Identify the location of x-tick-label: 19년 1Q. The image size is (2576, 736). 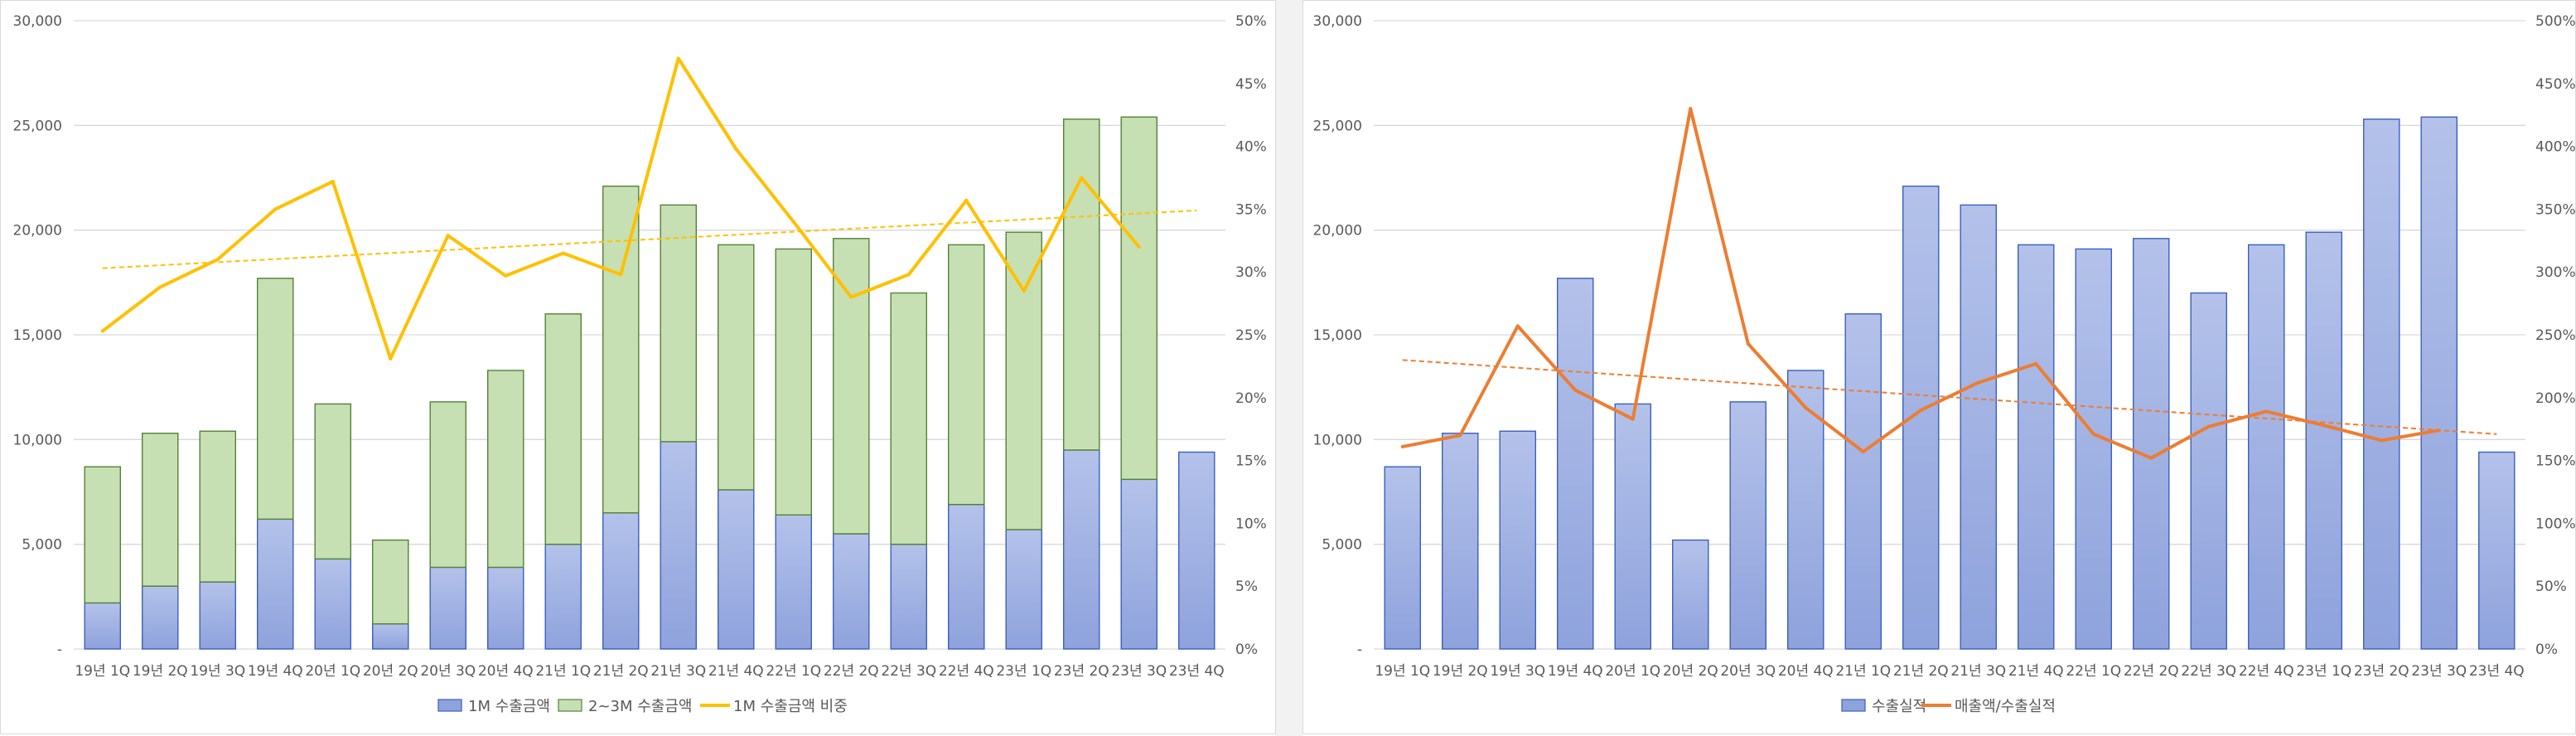
(1402, 671).